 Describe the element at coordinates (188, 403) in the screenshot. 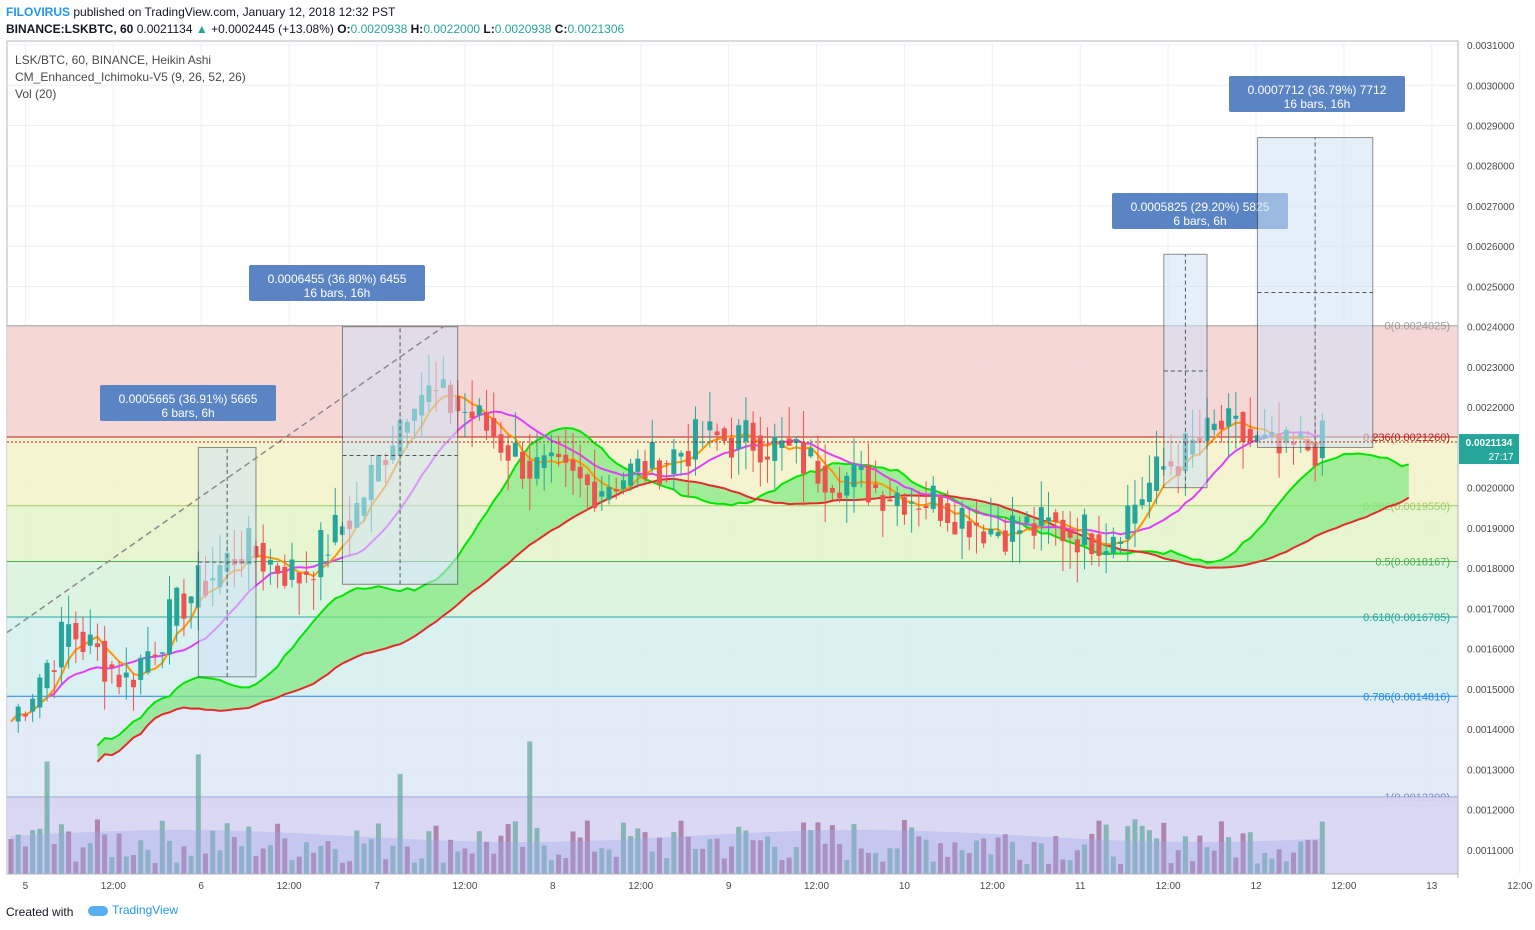

I see `measure-callout` at that location.